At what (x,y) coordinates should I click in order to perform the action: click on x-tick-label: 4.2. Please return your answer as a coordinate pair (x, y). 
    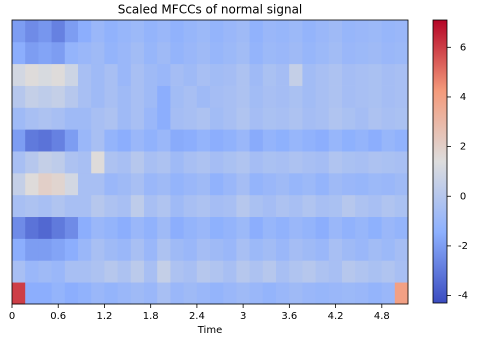
    Looking at the image, I should click on (336, 316).